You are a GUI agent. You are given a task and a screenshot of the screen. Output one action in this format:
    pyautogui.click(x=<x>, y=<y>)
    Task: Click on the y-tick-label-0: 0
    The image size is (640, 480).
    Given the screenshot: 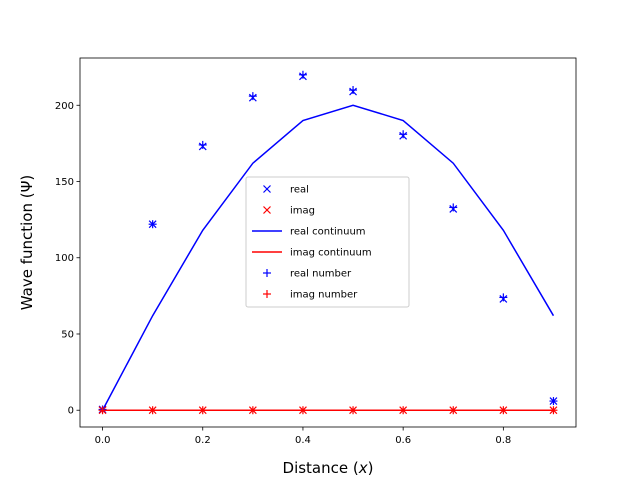 What is the action you would take?
    pyautogui.click(x=71, y=411)
    